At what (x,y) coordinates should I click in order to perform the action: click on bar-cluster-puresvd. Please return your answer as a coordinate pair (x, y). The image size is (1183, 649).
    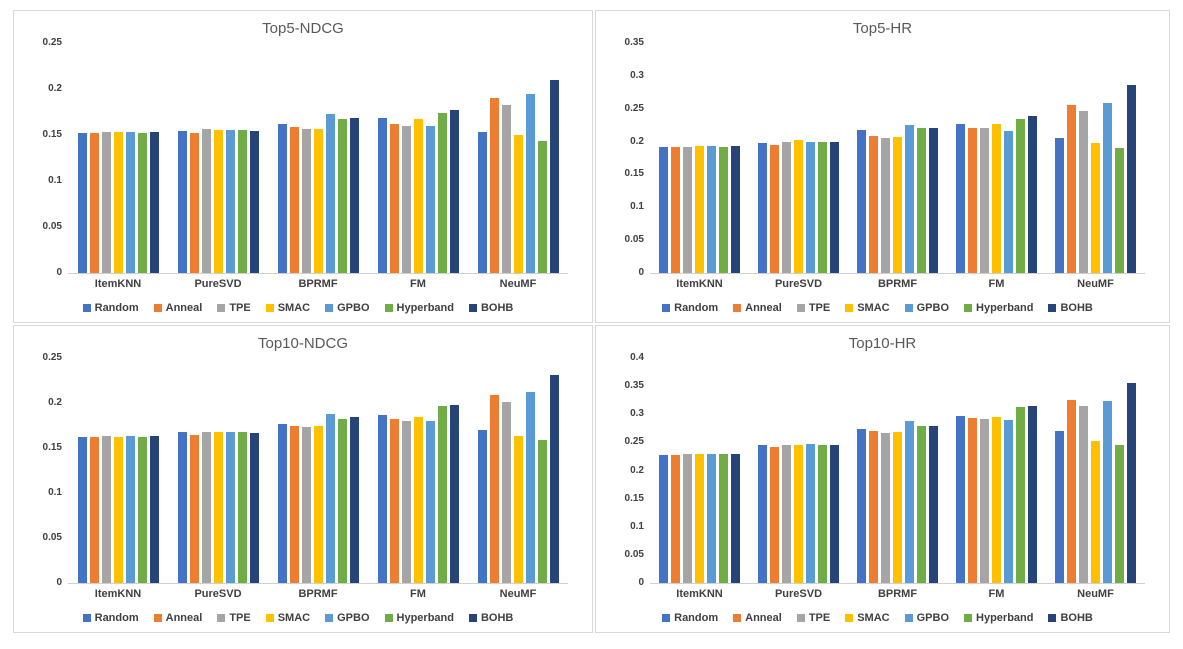
    Looking at the image, I should click on (798, 158).